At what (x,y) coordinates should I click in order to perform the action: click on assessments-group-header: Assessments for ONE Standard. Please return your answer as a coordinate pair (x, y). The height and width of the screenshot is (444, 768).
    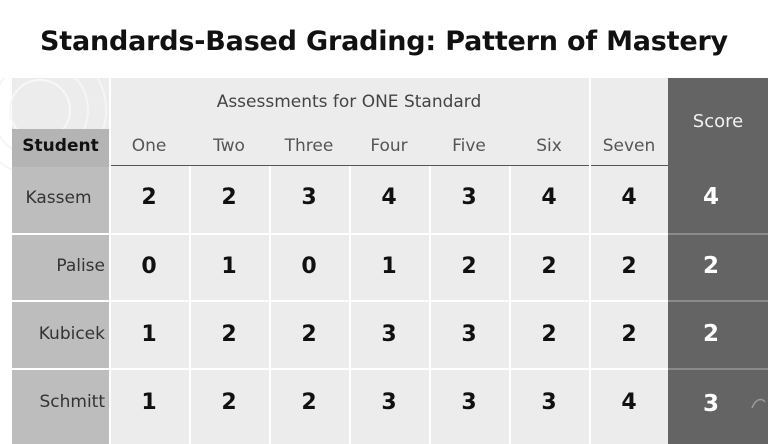
    Looking at the image, I should click on (349, 102).